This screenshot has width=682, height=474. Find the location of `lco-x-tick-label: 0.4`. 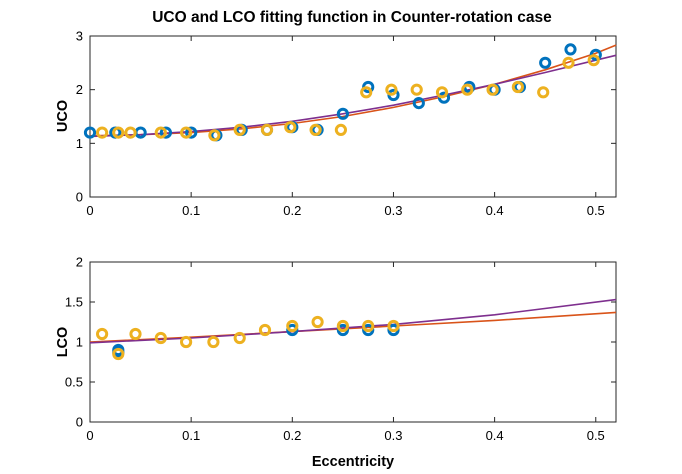

lco-x-tick-label: 0.4 is located at coordinates (495, 435).